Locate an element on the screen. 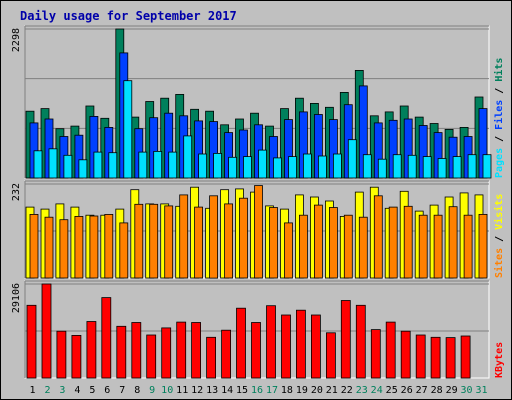 Image resolution: width=512 pixels, height=400 pixels. x-tick-label-day-24: 24 is located at coordinates (377, 390).